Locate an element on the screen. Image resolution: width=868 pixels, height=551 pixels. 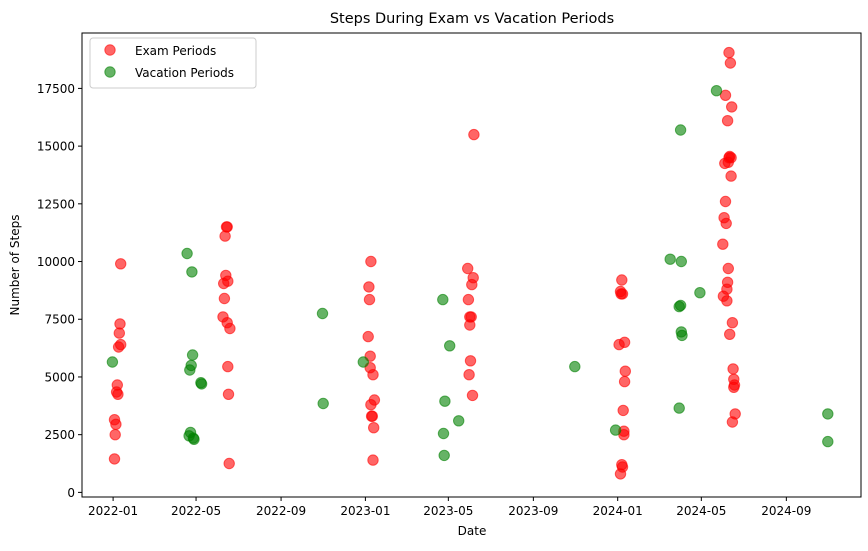
legend-box is located at coordinates (173, 63).